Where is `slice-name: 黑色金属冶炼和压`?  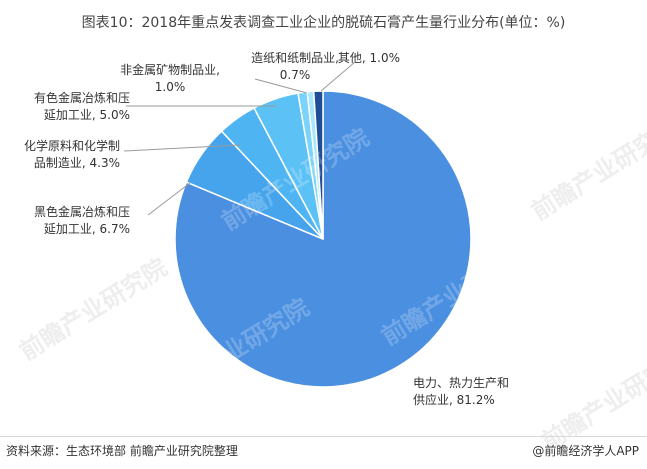
slice-name: 黑色金属冶炼和压 is located at coordinates (81, 212).